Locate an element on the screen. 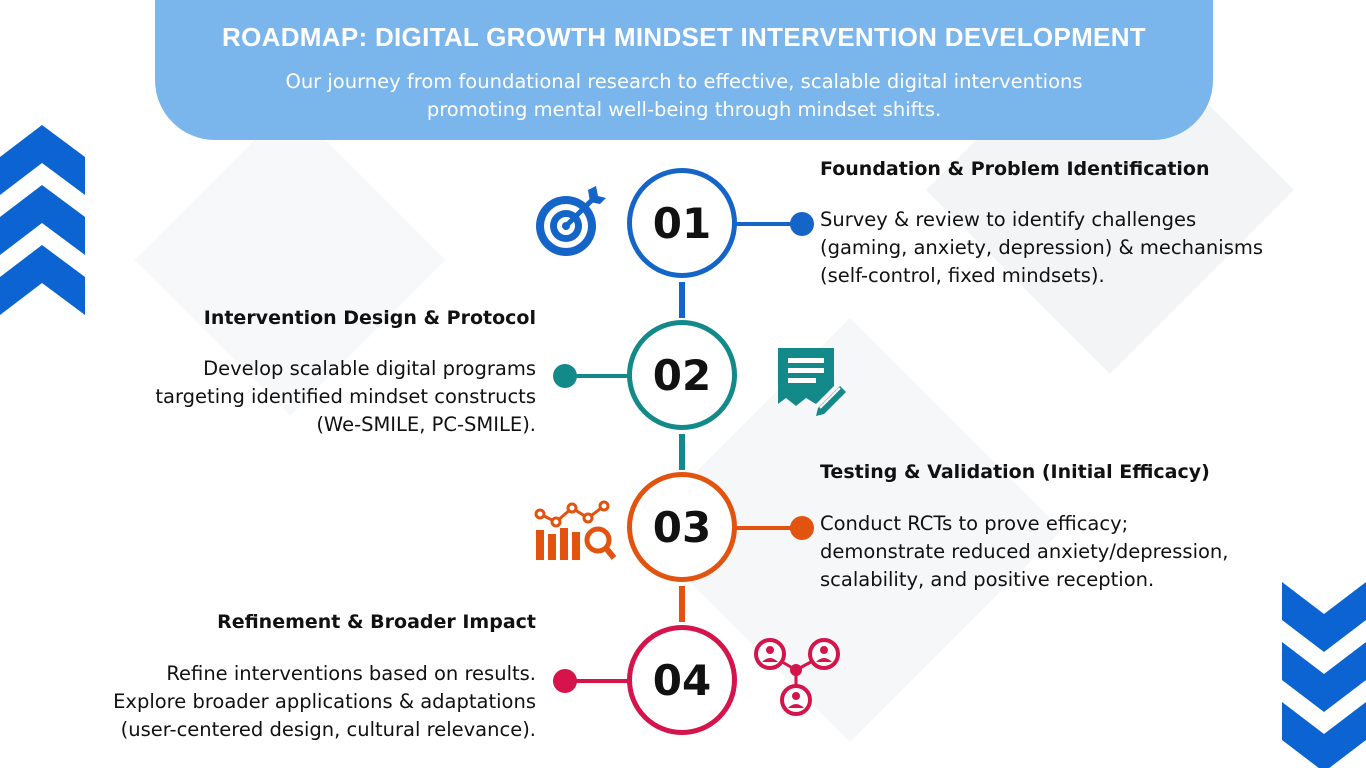 The width and height of the screenshot is (1366, 768). step-number: 01 is located at coordinates (682, 223).